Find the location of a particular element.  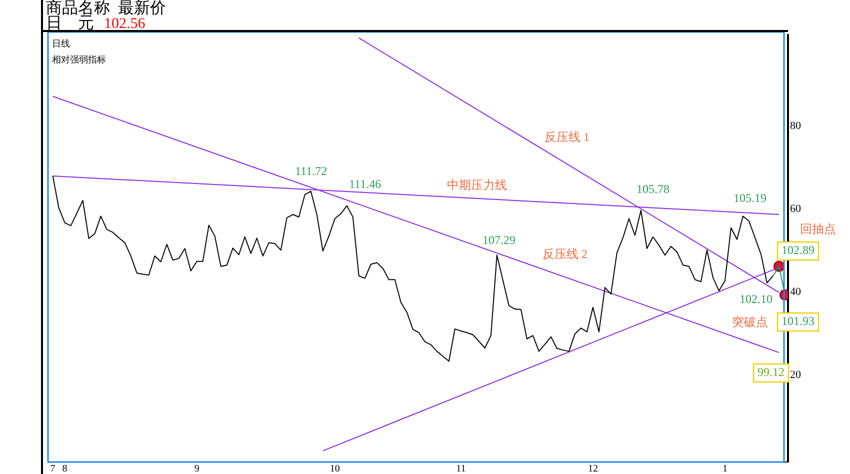

annotation: 突破点 is located at coordinates (750, 322).